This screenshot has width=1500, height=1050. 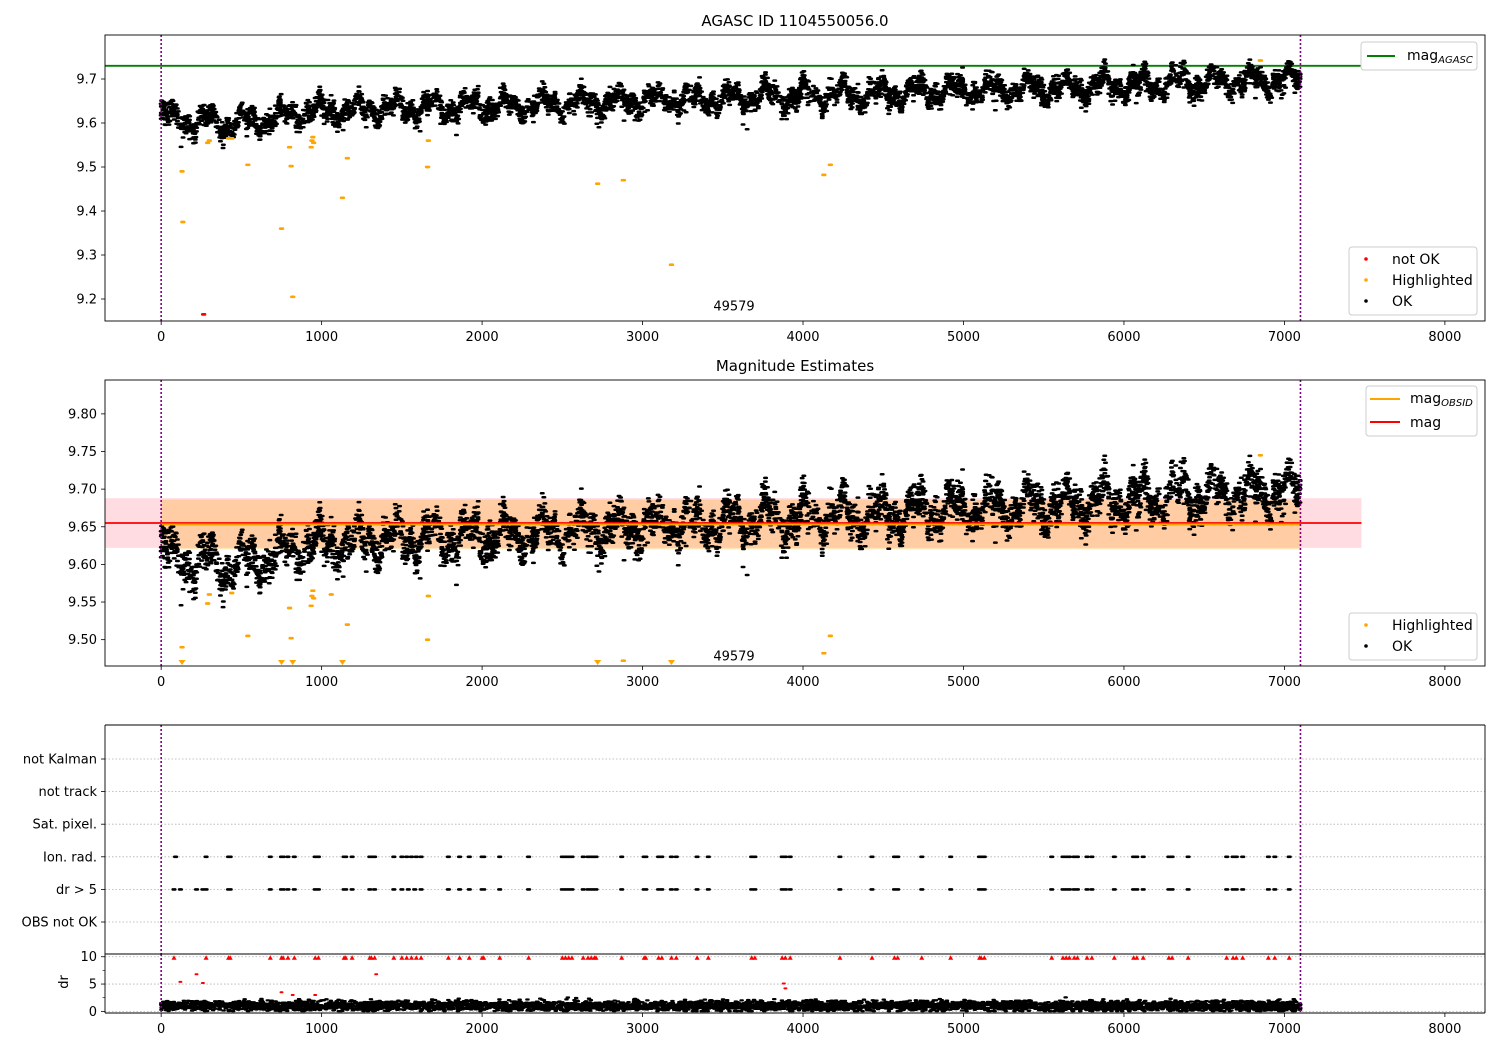 What do you see at coordinates (65, 825) in the screenshot?
I see `flag-category-label: Sat. pixel.` at bounding box center [65, 825].